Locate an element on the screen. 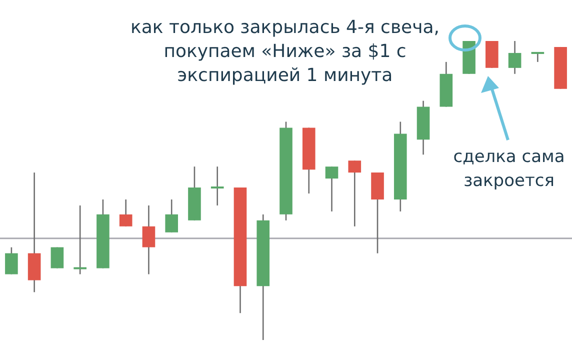 This screenshot has height=346, width=572. annotation: сделка сама закроется is located at coordinates (509, 169).